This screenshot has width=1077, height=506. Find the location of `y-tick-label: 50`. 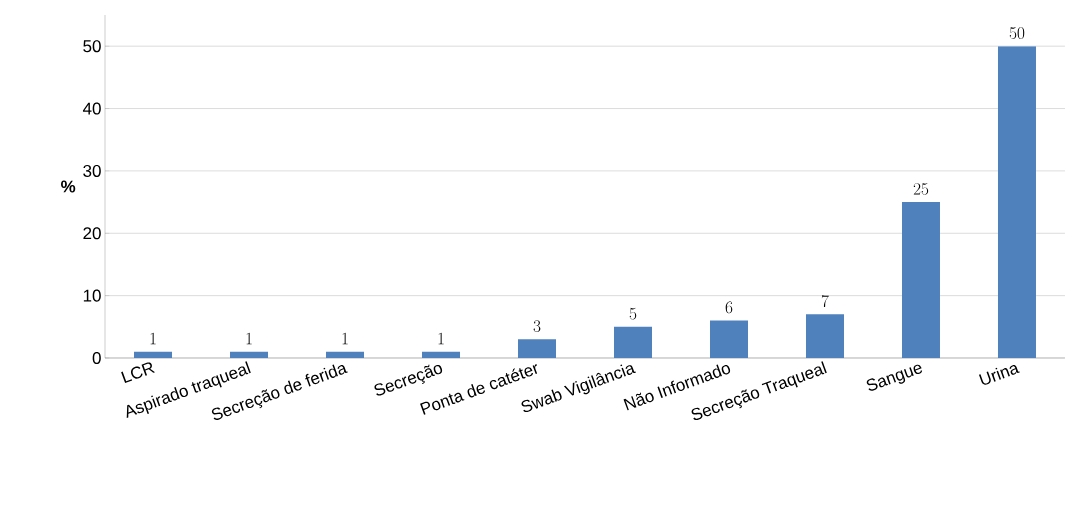

y-tick-label: 50 is located at coordinates (92, 46).